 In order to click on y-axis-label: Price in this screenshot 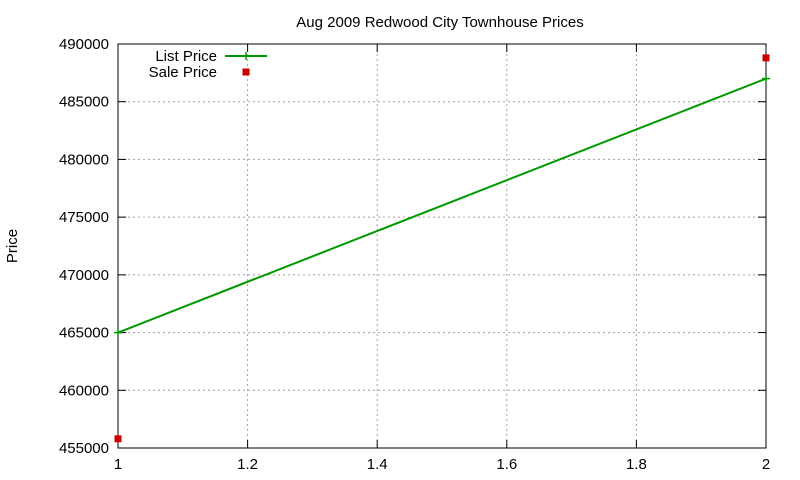, I will do `click(12, 246)`.